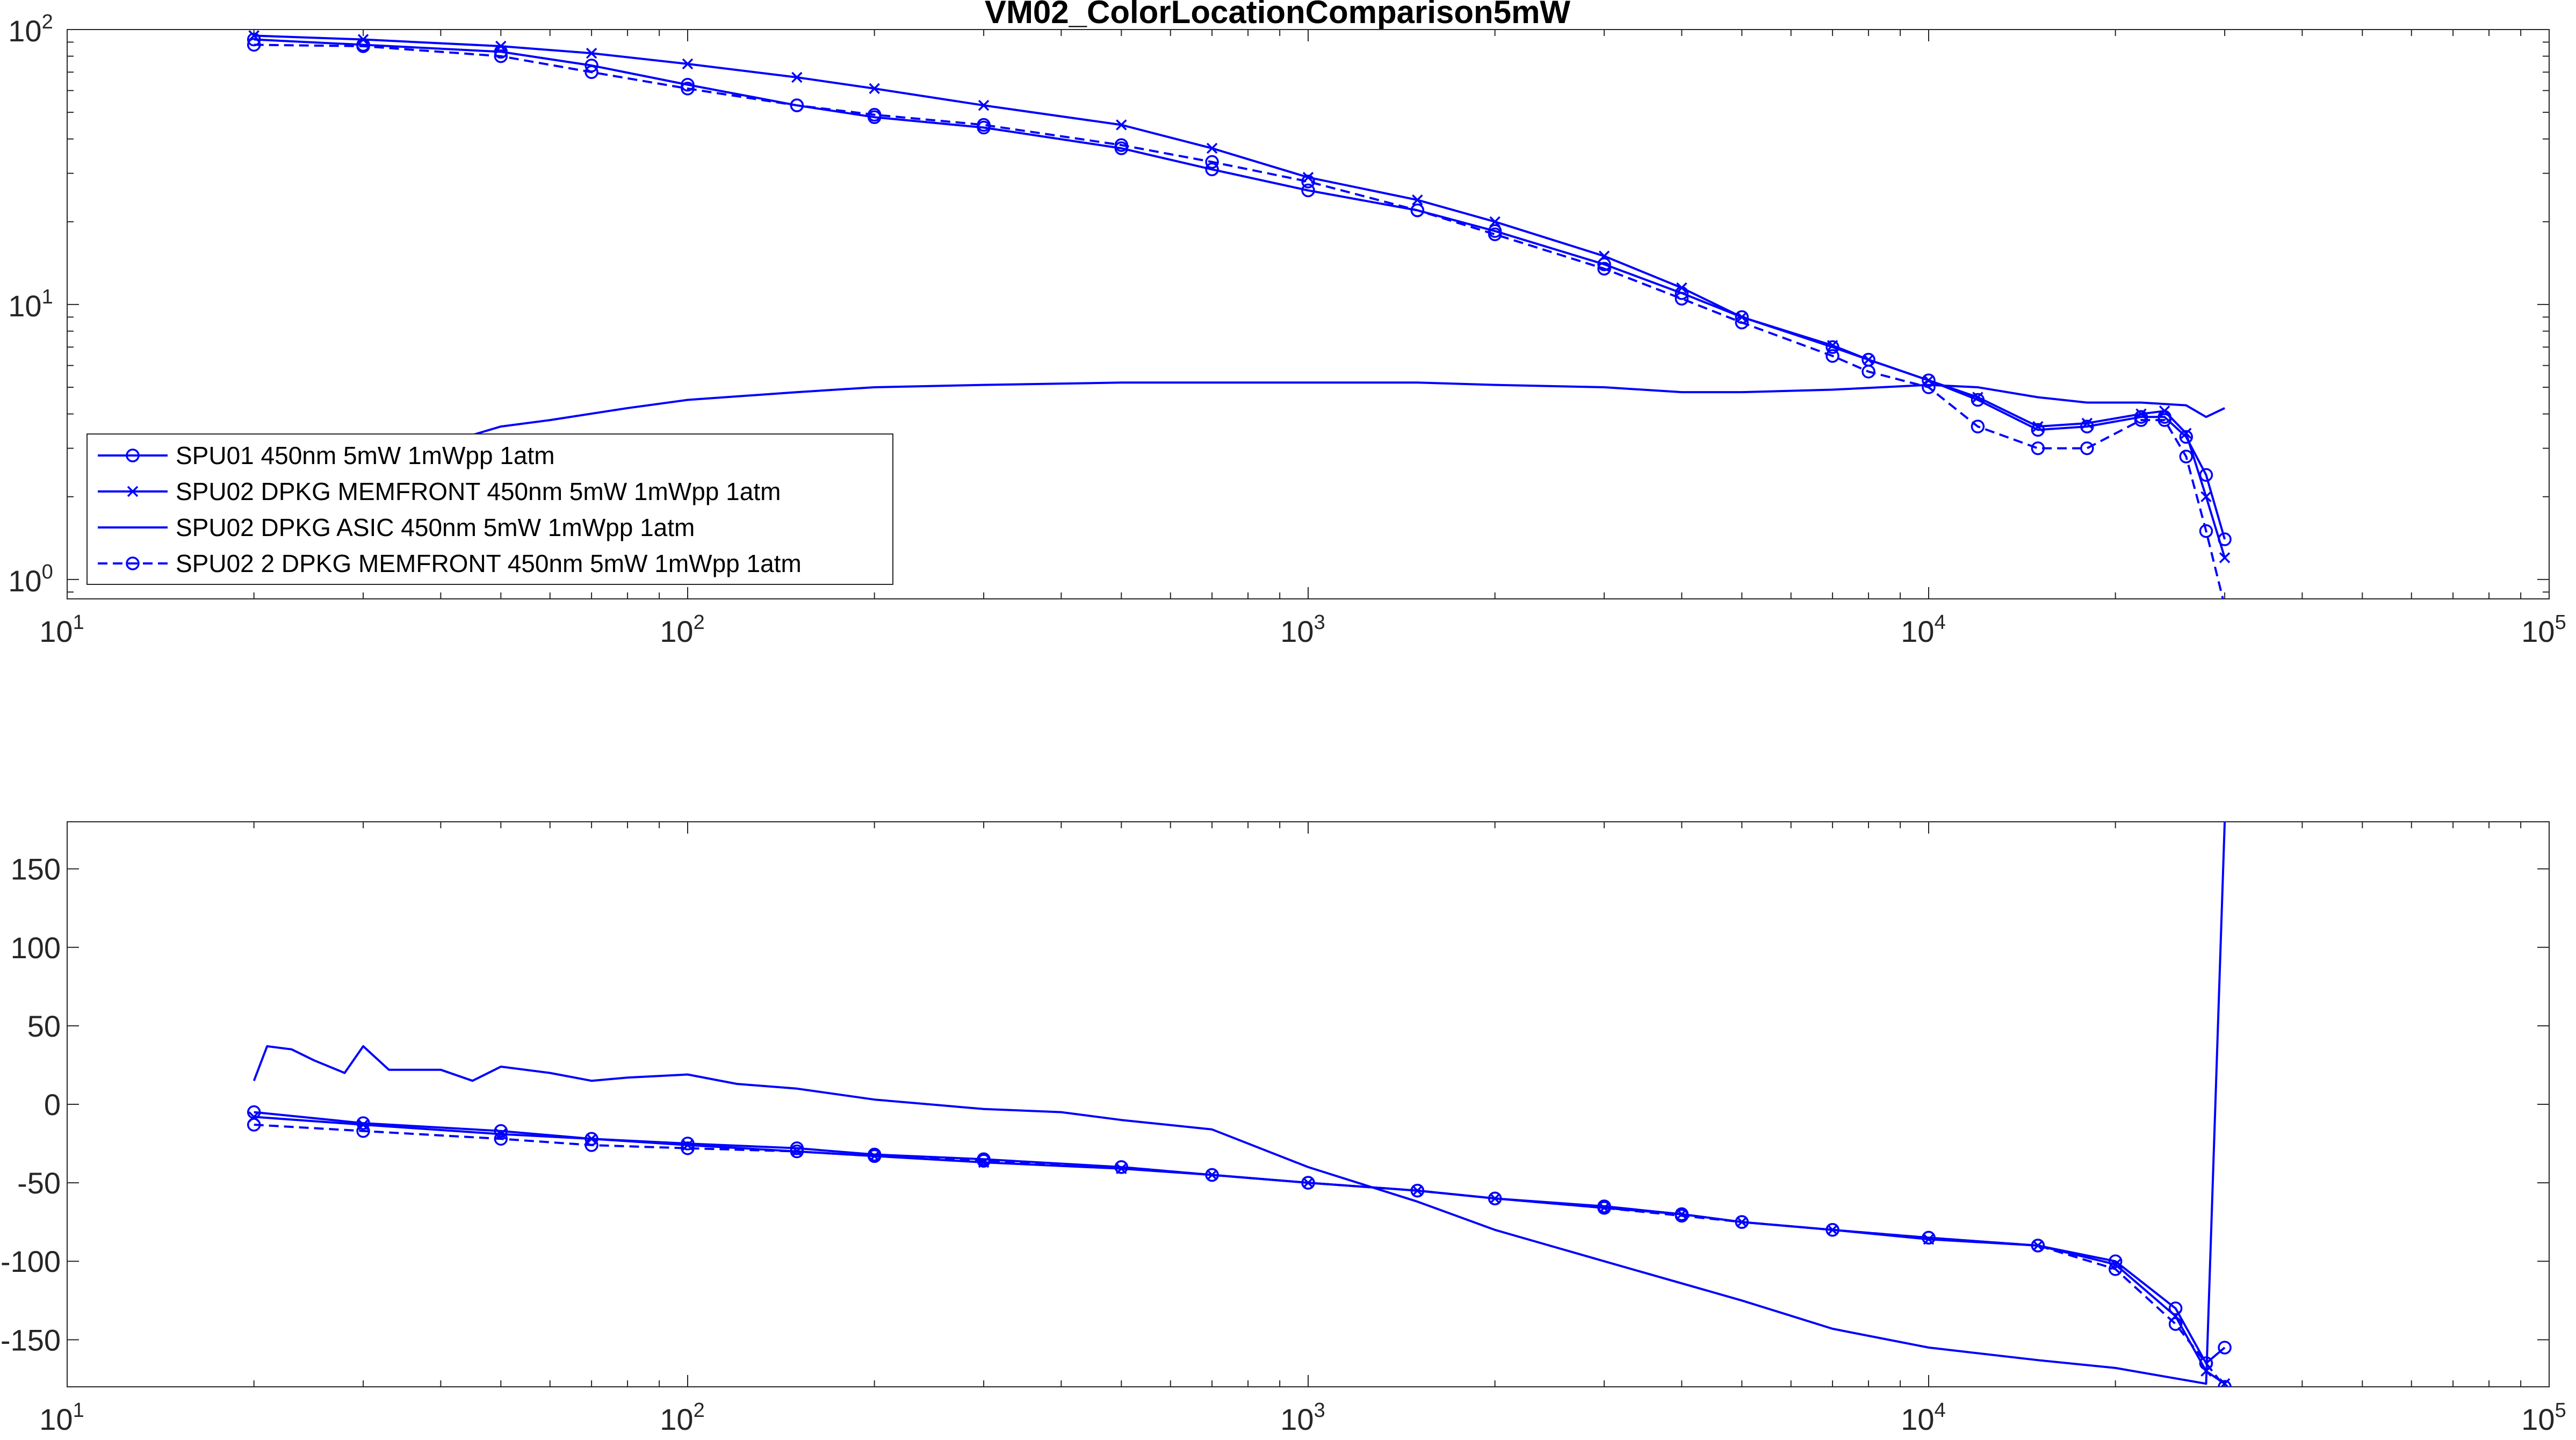  Describe the element at coordinates (1941, 1410) in the screenshot. I see `x-tick-label-exponent: 4` at that location.